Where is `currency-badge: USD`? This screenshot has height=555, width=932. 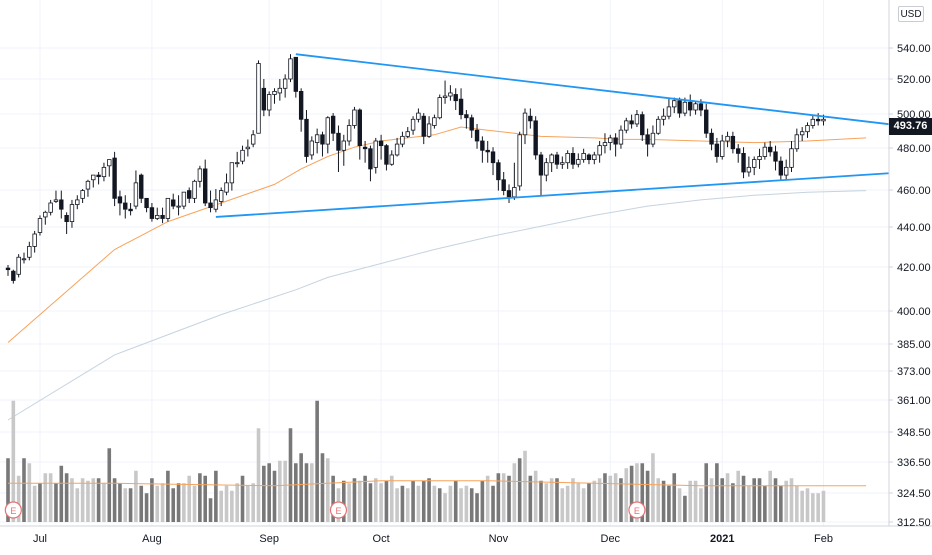 currency-badge: USD is located at coordinates (911, 14).